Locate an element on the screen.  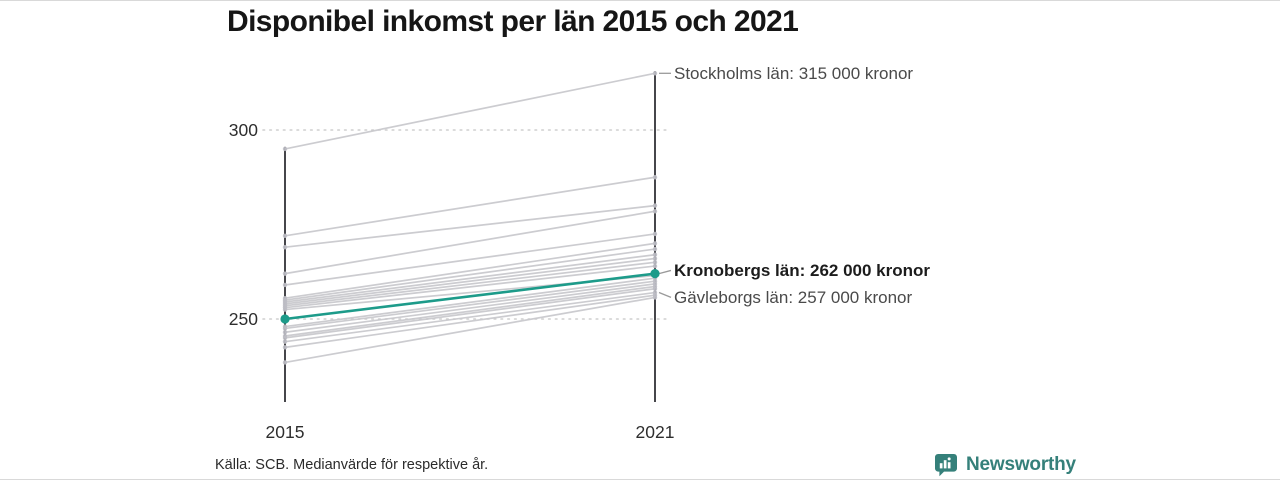
newsworthy-logo-text: Newsworthy is located at coordinates (1021, 464).